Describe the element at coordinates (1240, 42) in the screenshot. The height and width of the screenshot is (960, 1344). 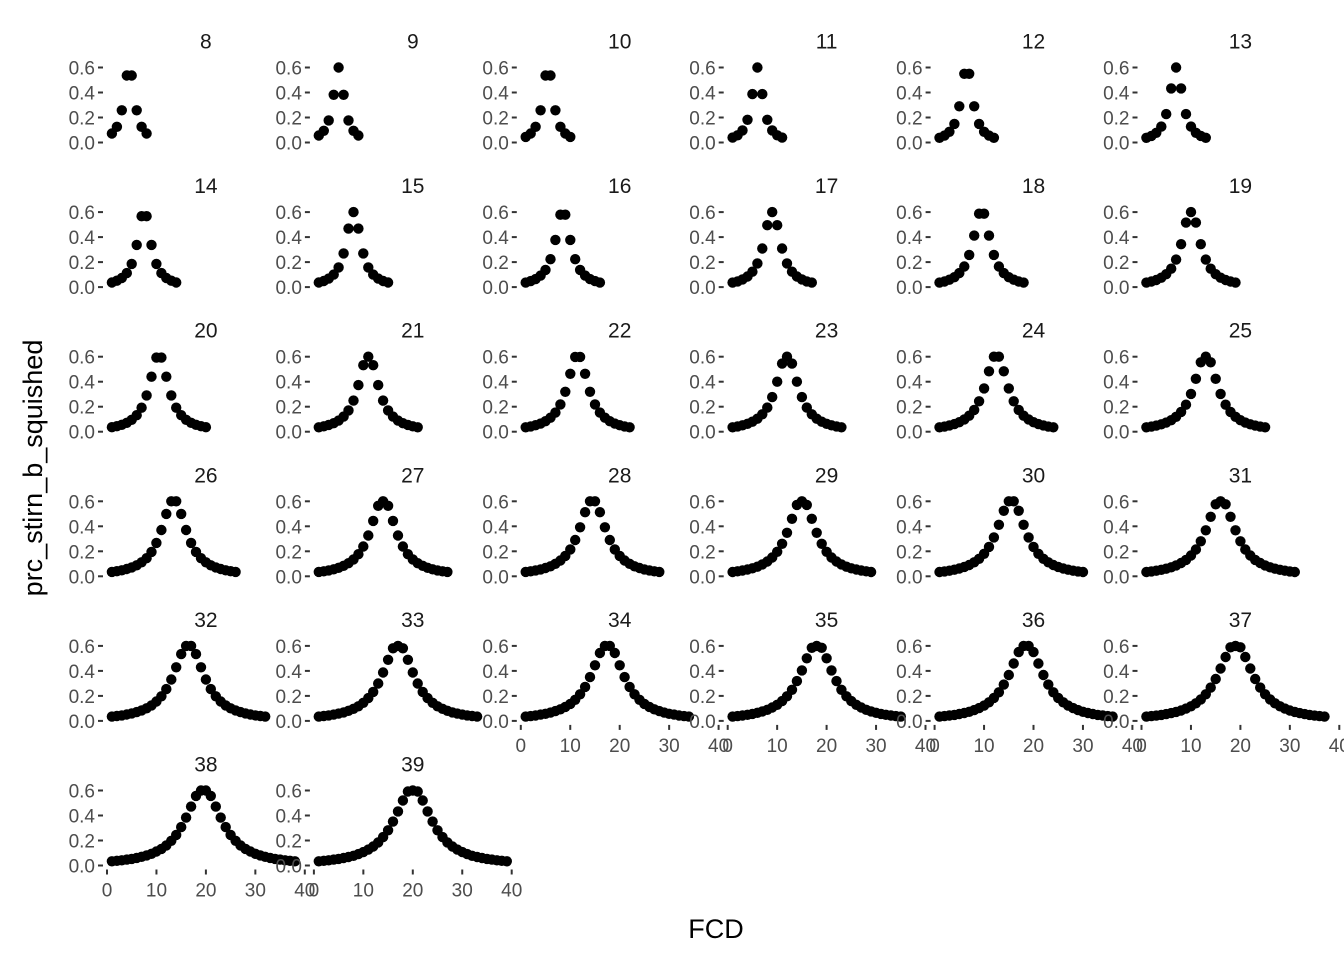
I see `facet-strip-label: 13` at that location.